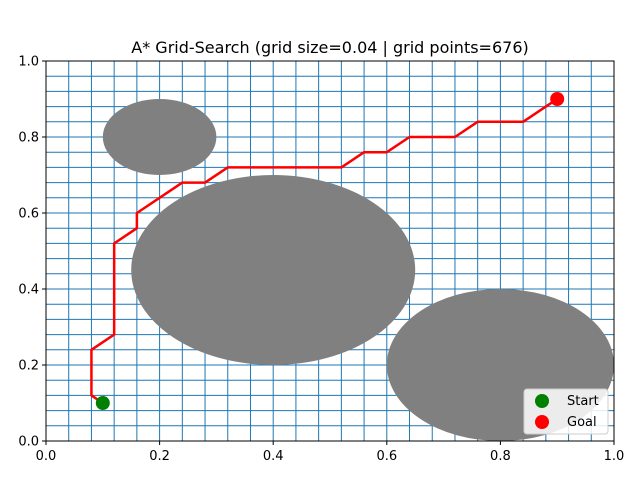 This screenshot has height=480, width=640. What do you see at coordinates (330, 452) in the screenshot?
I see `x-axis: 0.0 0.2 0.4 0.6 0.8 1.0` at bounding box center [330, 452].